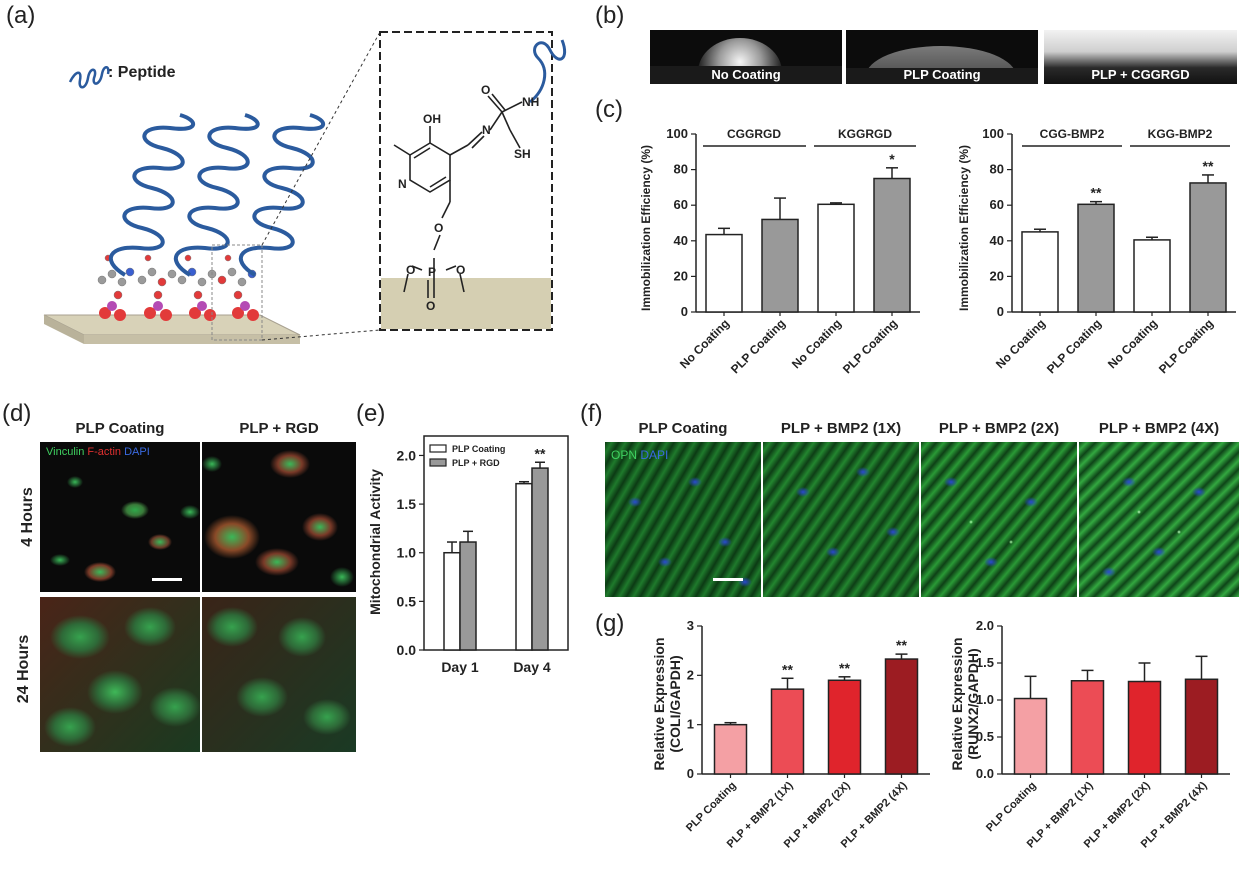  What do you see at coordinates (659, 703) in the screenshot?
I see `g1-ylabel-1: Relative Expression` at bounding box center [659, 703].